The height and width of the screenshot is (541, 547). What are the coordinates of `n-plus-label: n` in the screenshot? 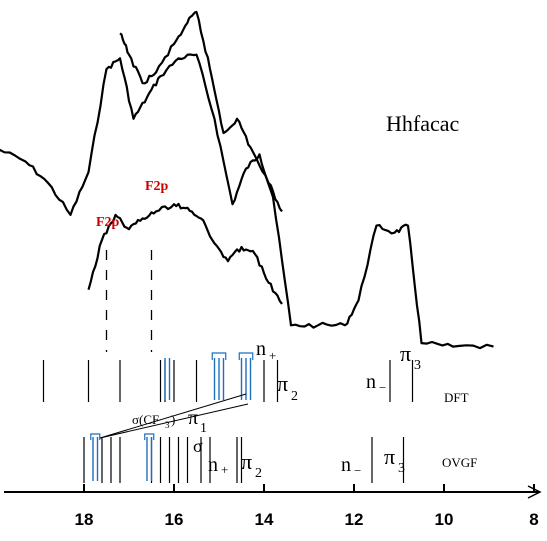 It's located at (261, 349).